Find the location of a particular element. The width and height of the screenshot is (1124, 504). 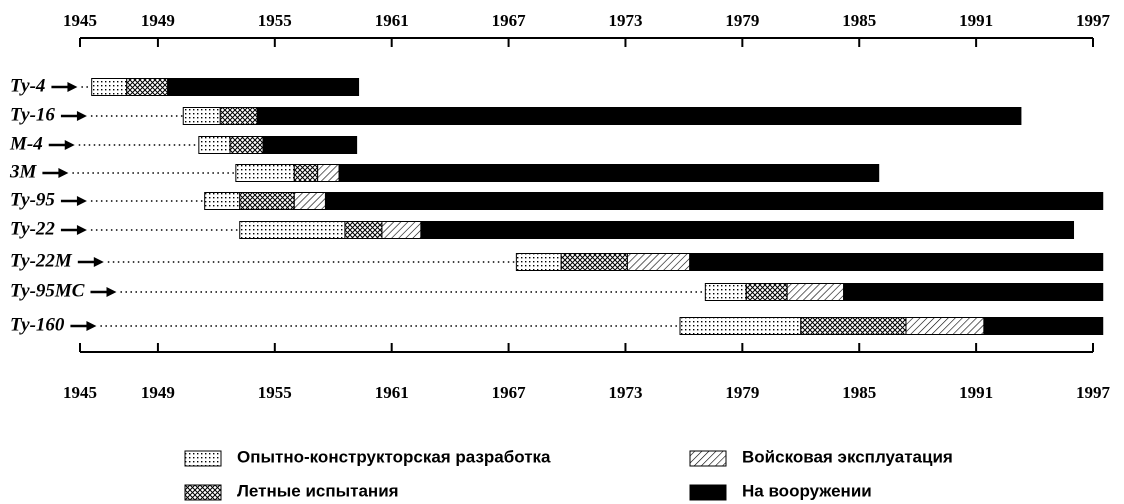

category-label: Ту-95 is located at coordinates (32, 199).